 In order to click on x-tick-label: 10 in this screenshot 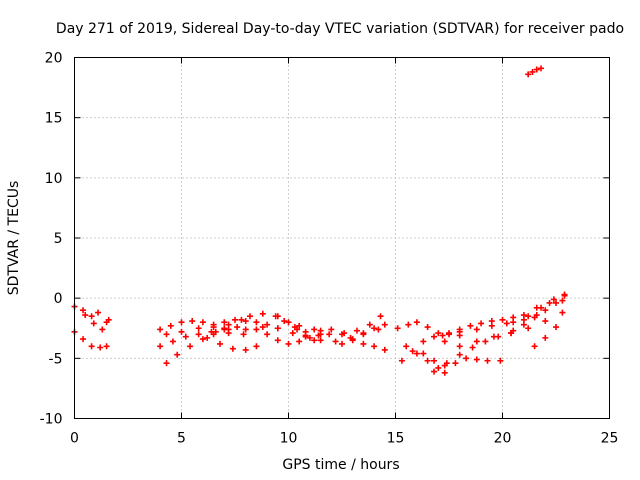, I will do `click(289, 439)`.